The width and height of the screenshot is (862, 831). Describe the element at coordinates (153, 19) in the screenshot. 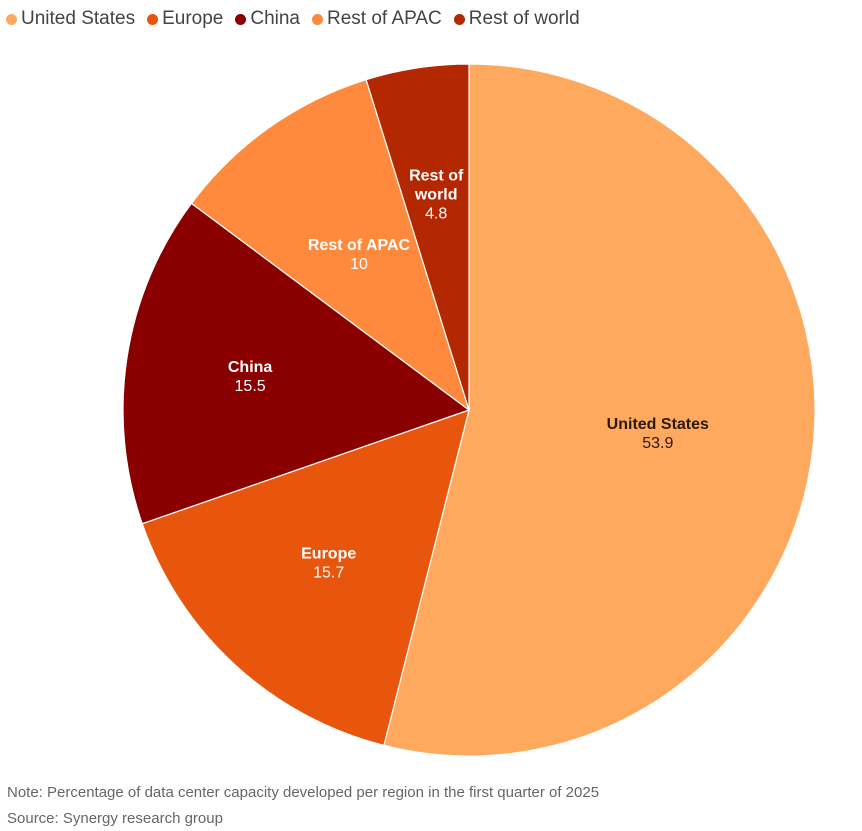

I see `legend-swatch-europe` at that location.